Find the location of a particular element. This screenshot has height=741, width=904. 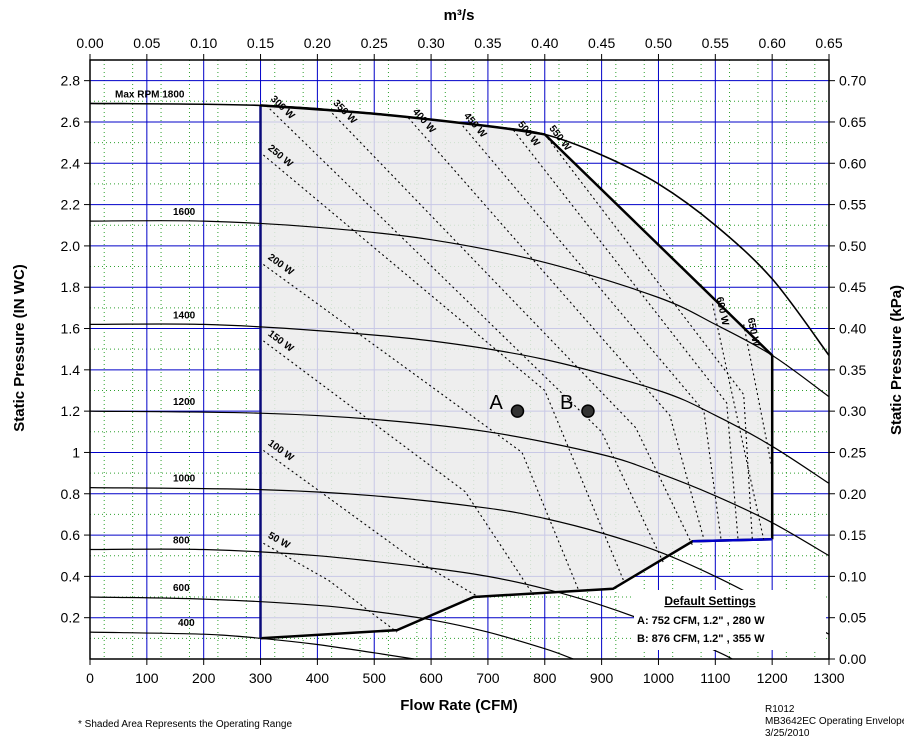

y-tick-label: 1.2 is located at coordinates (71, 411).